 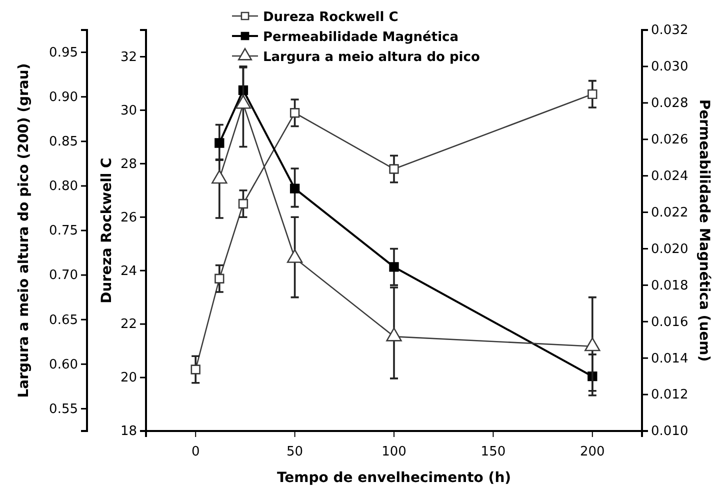 I want to click on legend-label: Dureza Rockwell C, so click(x=330, y=17).